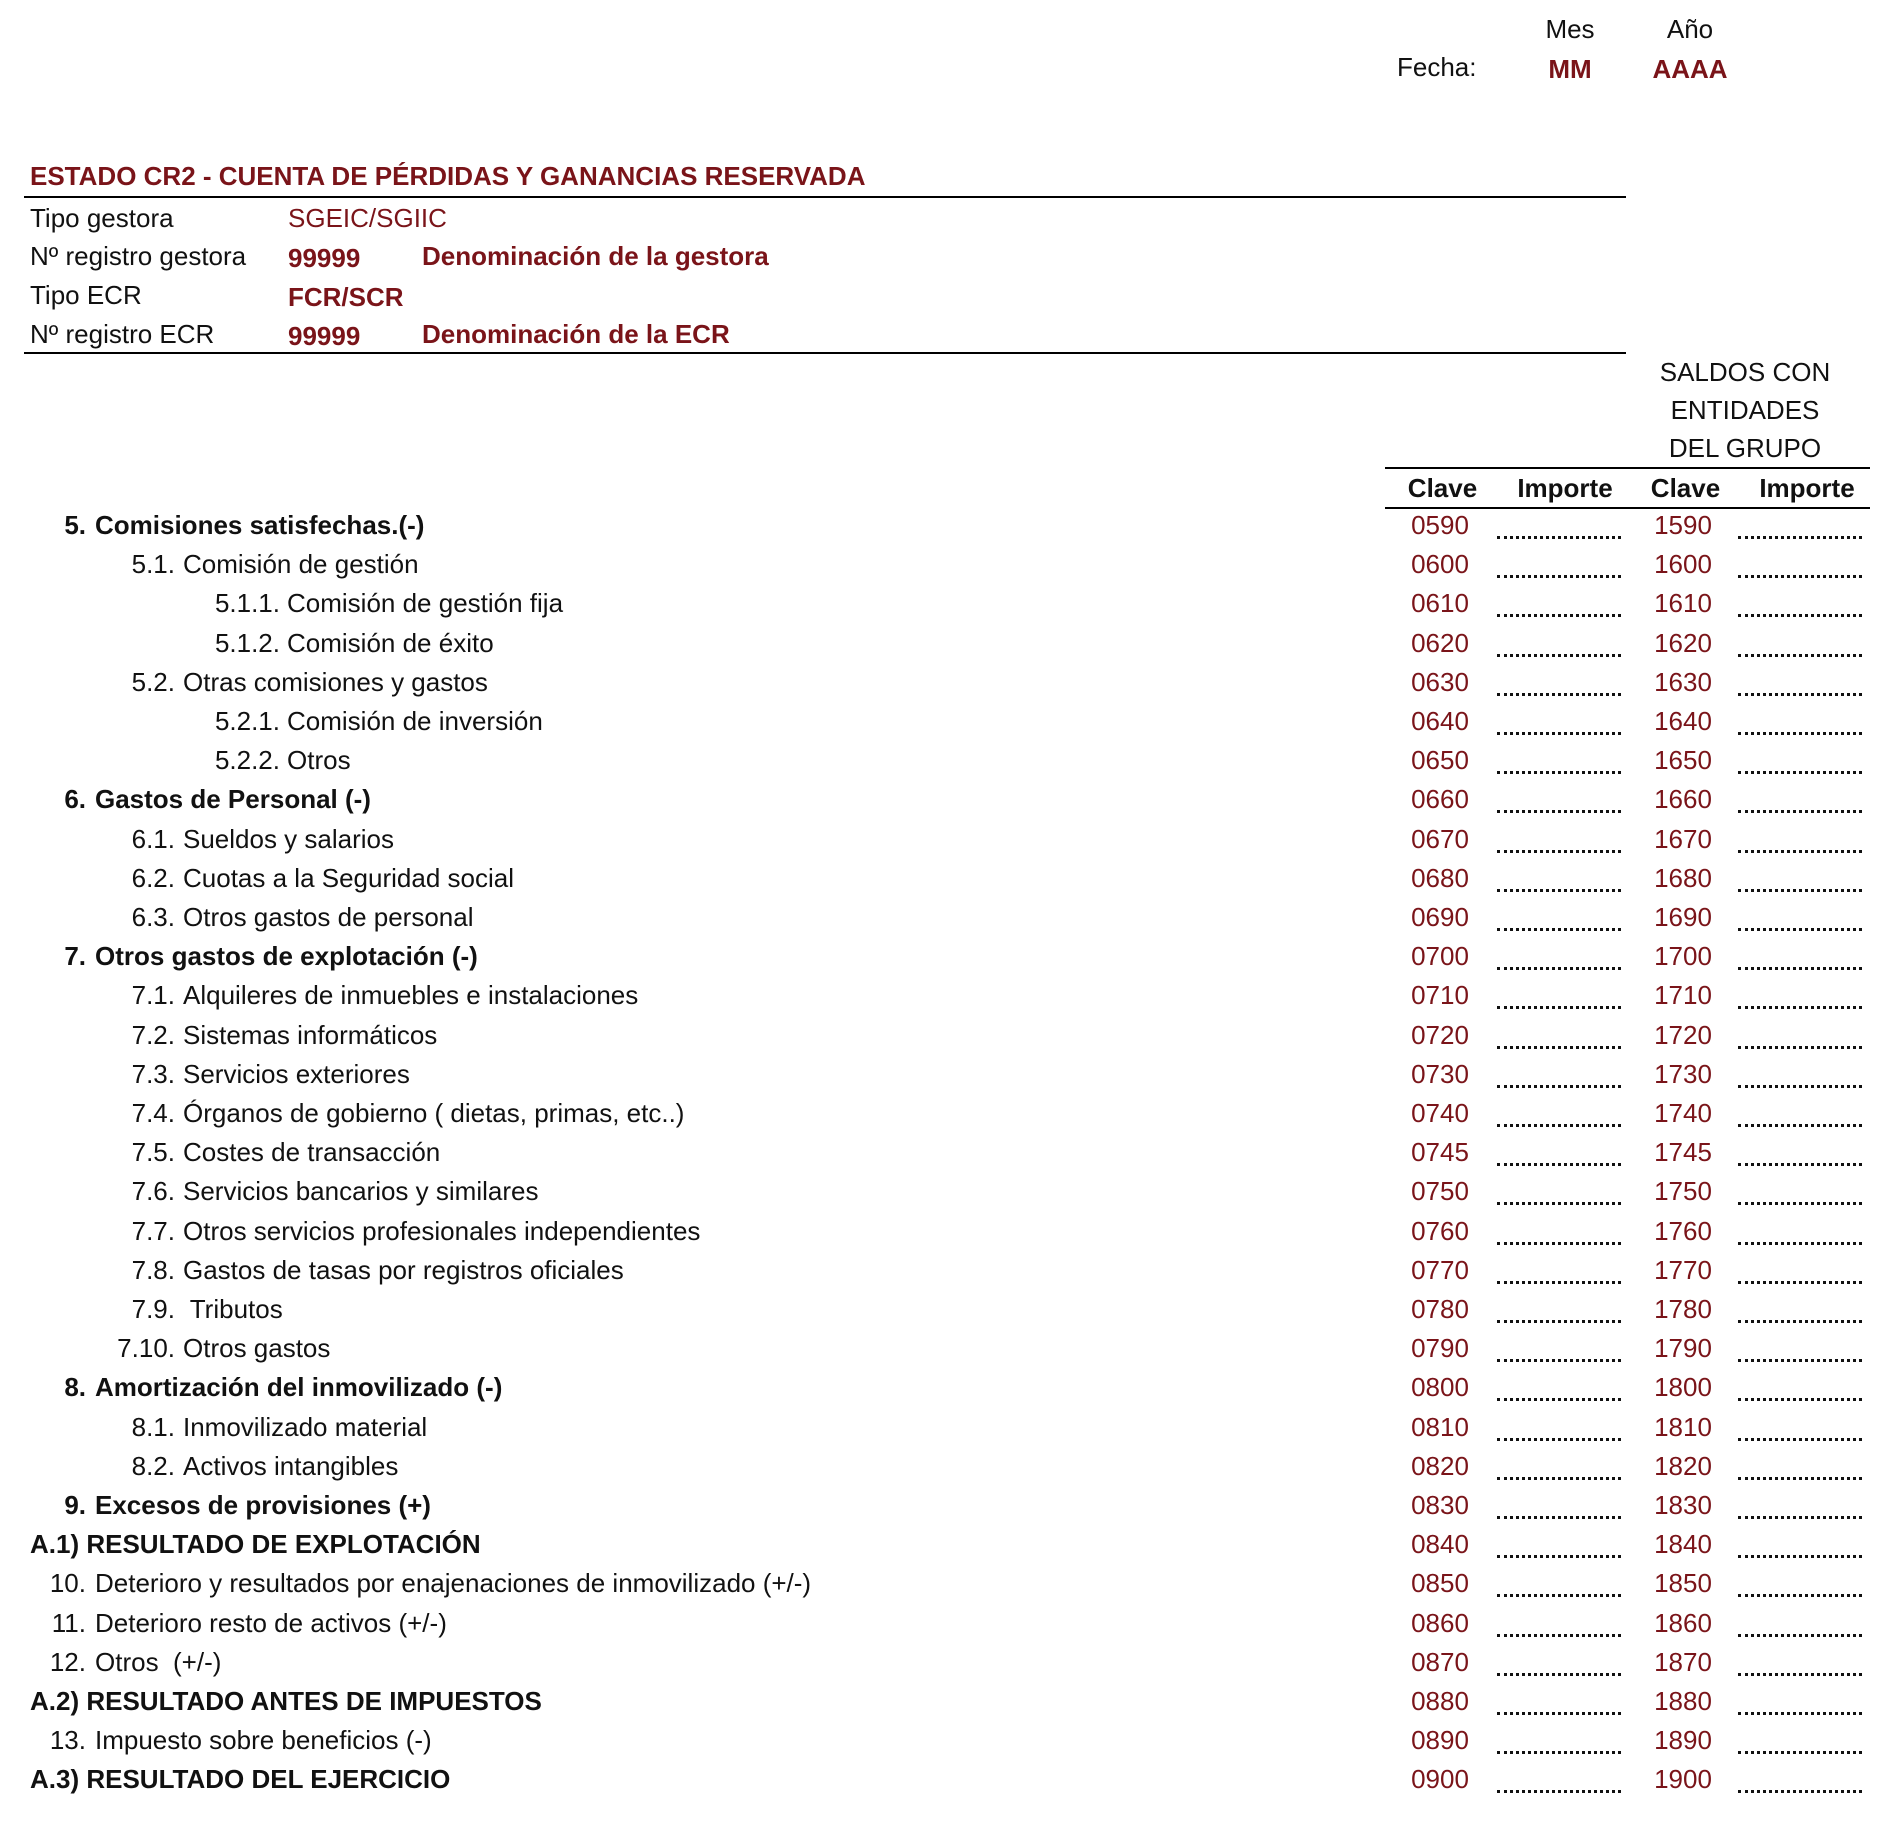 Image resolution: width=1890 pixels, height=1822 pixels. What do you see at coordinates (296, 1073) in the screenshot?
I see `row-label: Servicios exteriores` at bounding box center [296, 1073].